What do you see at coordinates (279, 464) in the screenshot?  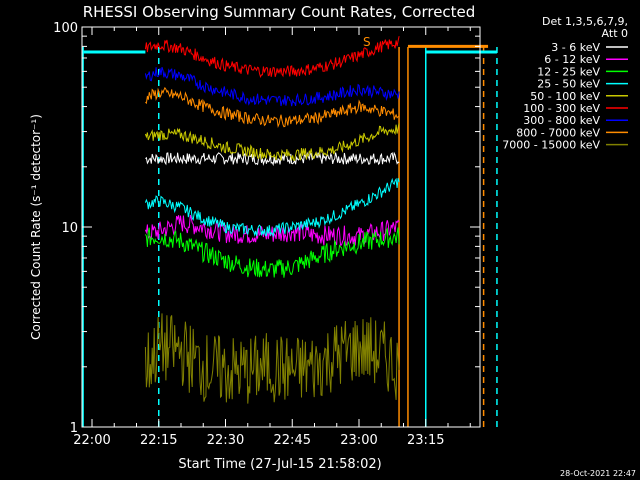 I see `x-axis-label: Start Time (27-Jul-15 21:58:02)` at bounding box center [279, 464].